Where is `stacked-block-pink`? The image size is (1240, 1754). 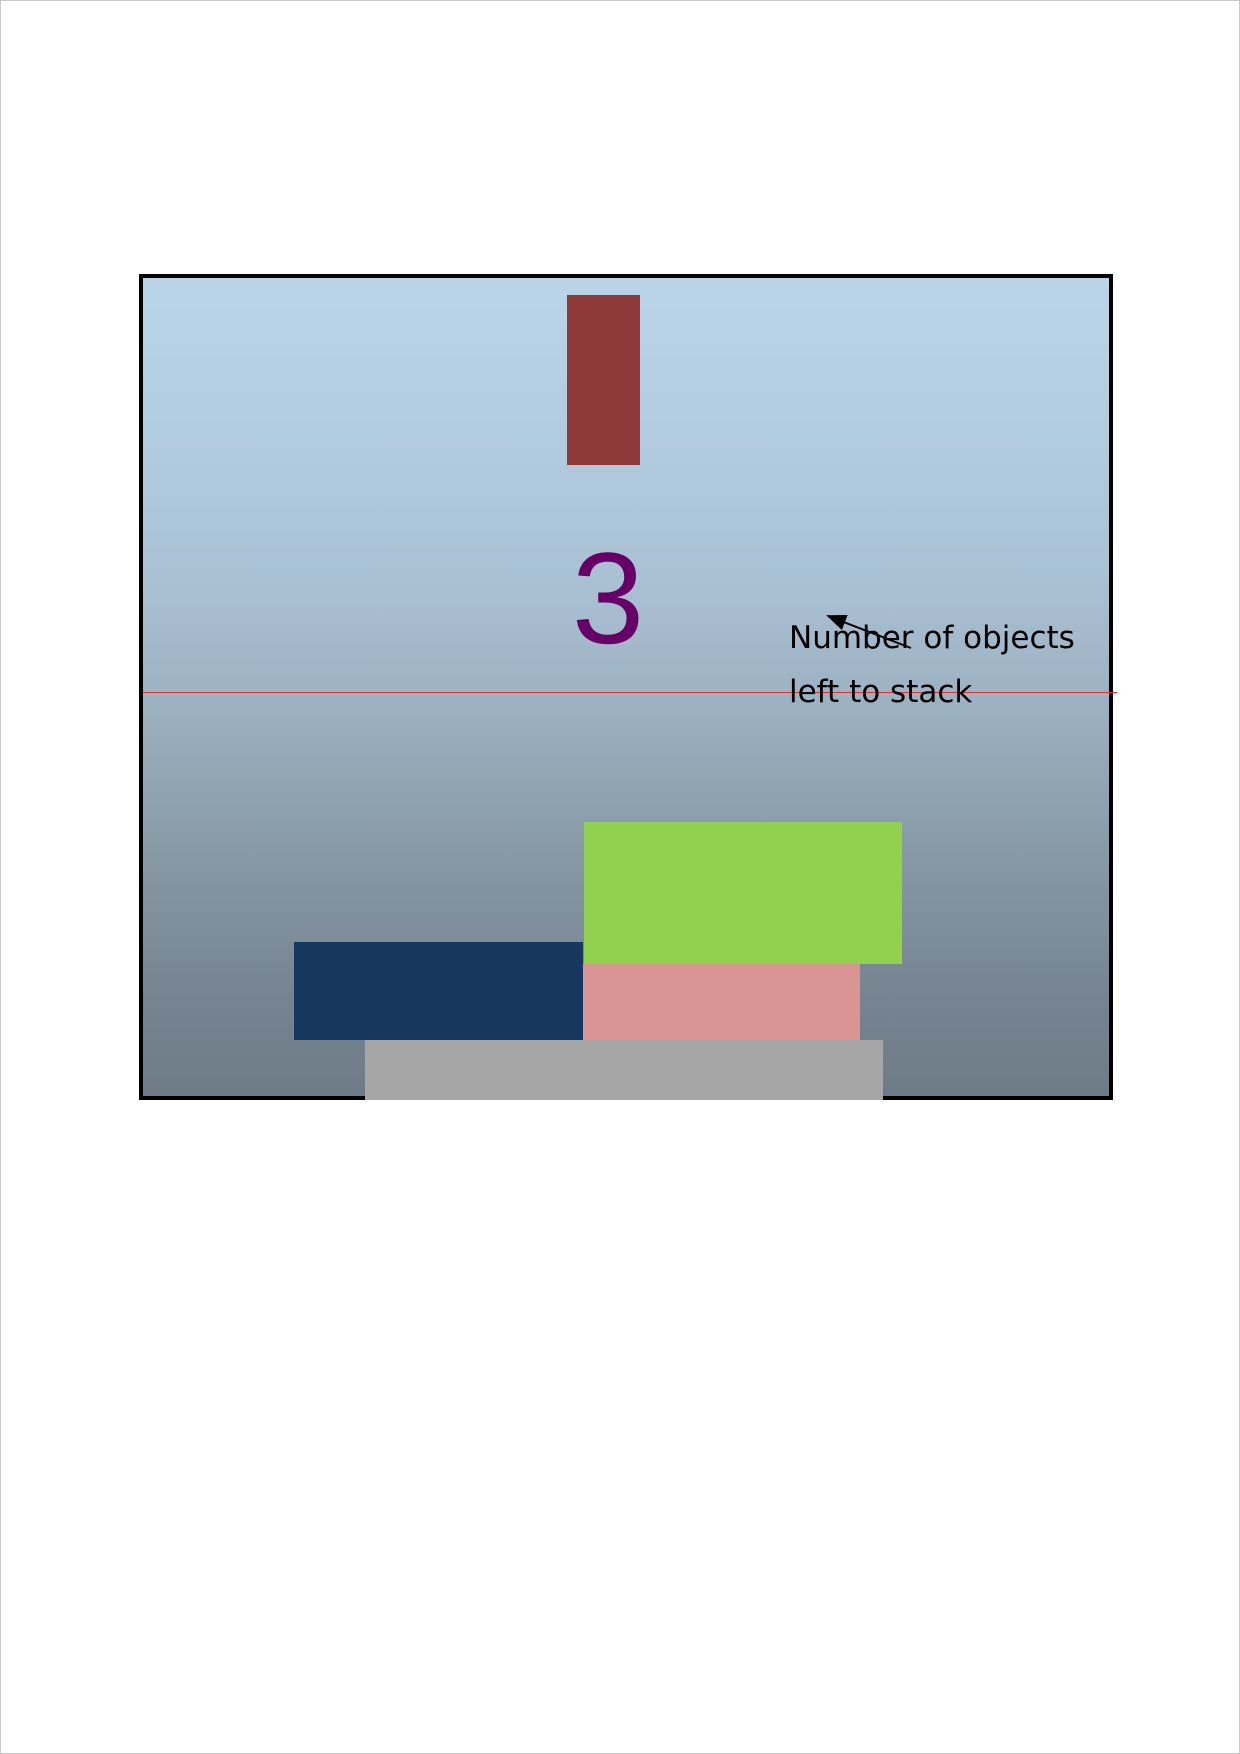
stacked-block-pink is located at coordinates (721, 1002).